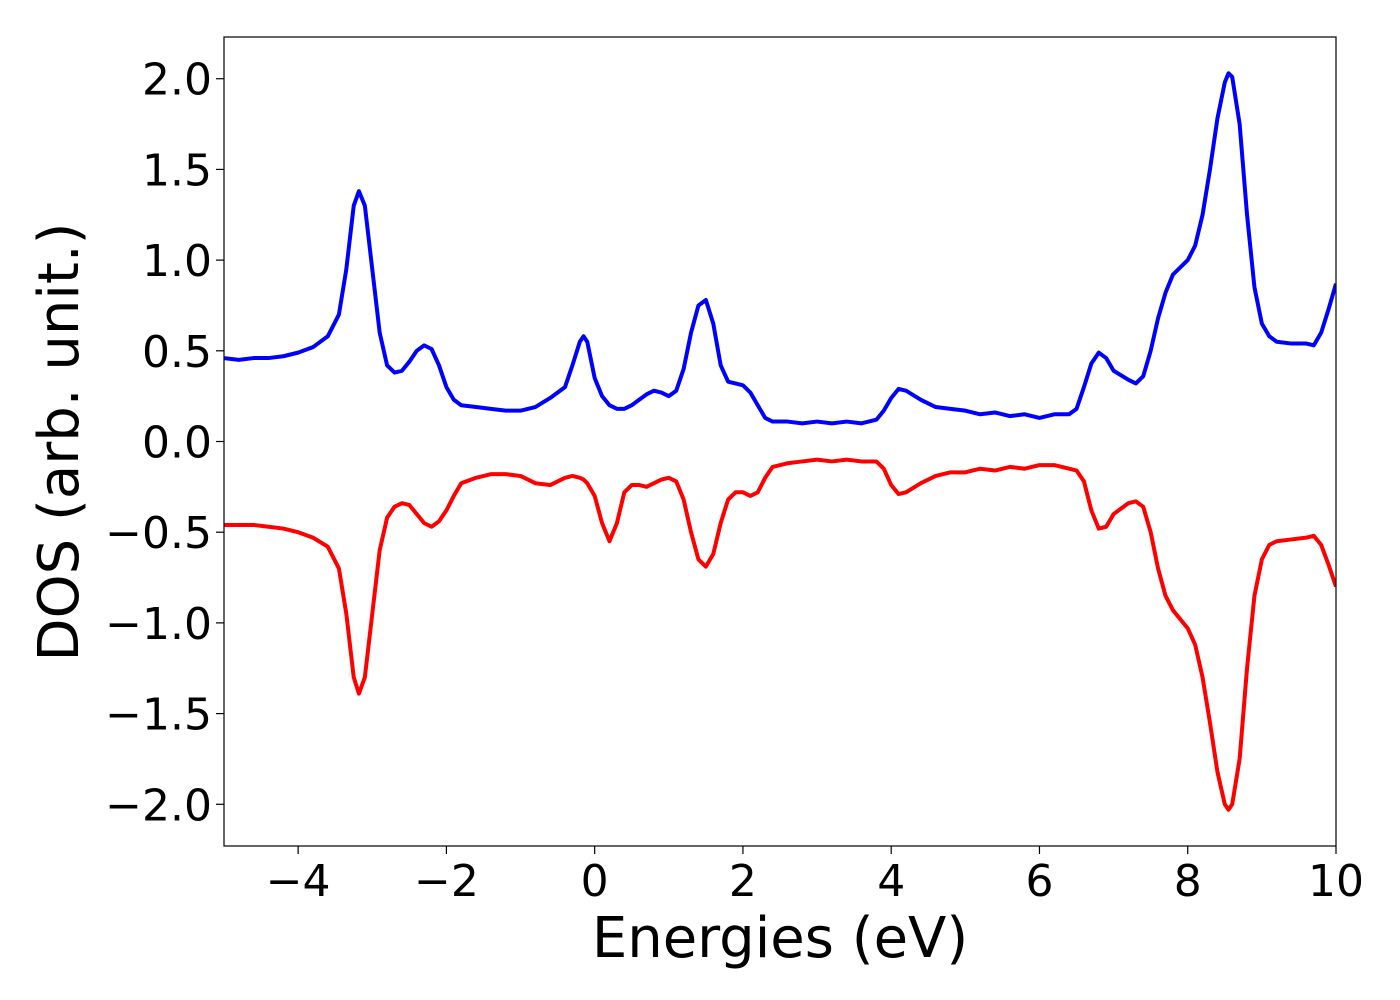  I want to click on x-tick-label: 6, so click(1039, 881).